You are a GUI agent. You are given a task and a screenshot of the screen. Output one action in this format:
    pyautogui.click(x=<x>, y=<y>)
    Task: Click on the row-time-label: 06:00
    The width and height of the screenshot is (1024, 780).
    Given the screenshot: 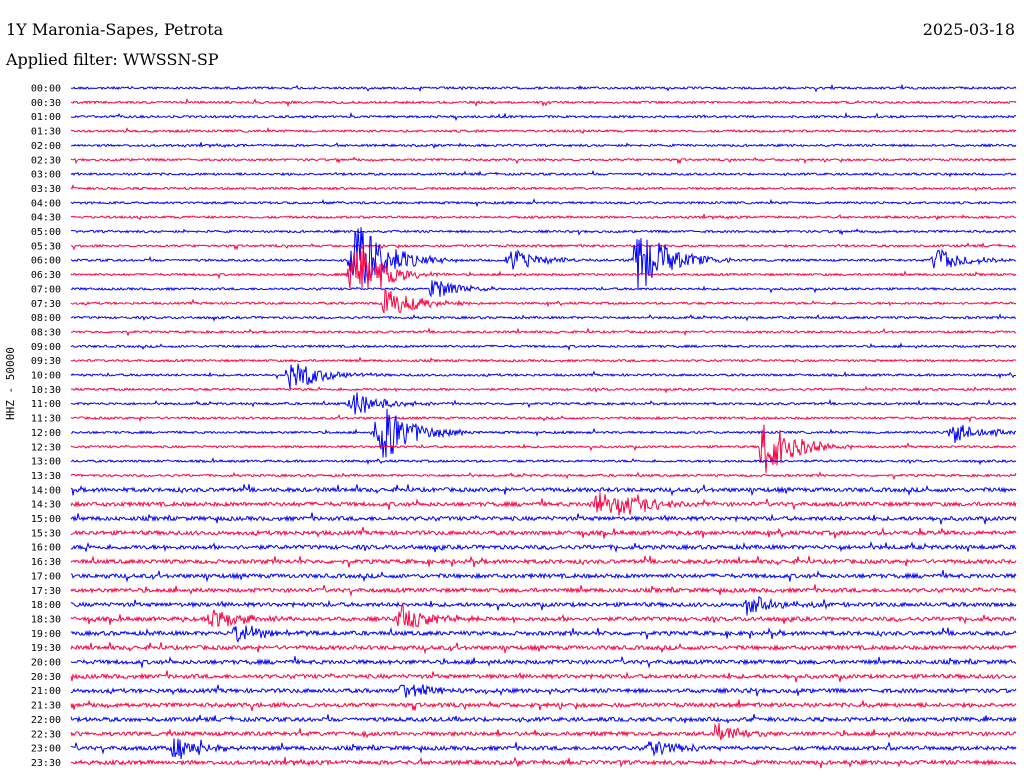 What is the action you would take?
    pyautogui.click(x=46, y=261)
    